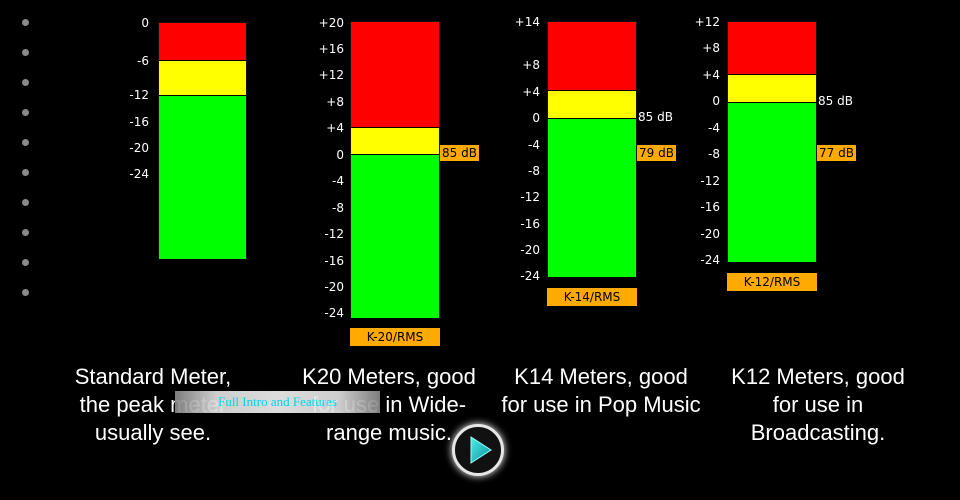 The width and height of the screenshot is (960, 500). Describe the element at coordinates (656, 153) in the screenshot. I see `reference-level-badge: 79 dB` at that location.